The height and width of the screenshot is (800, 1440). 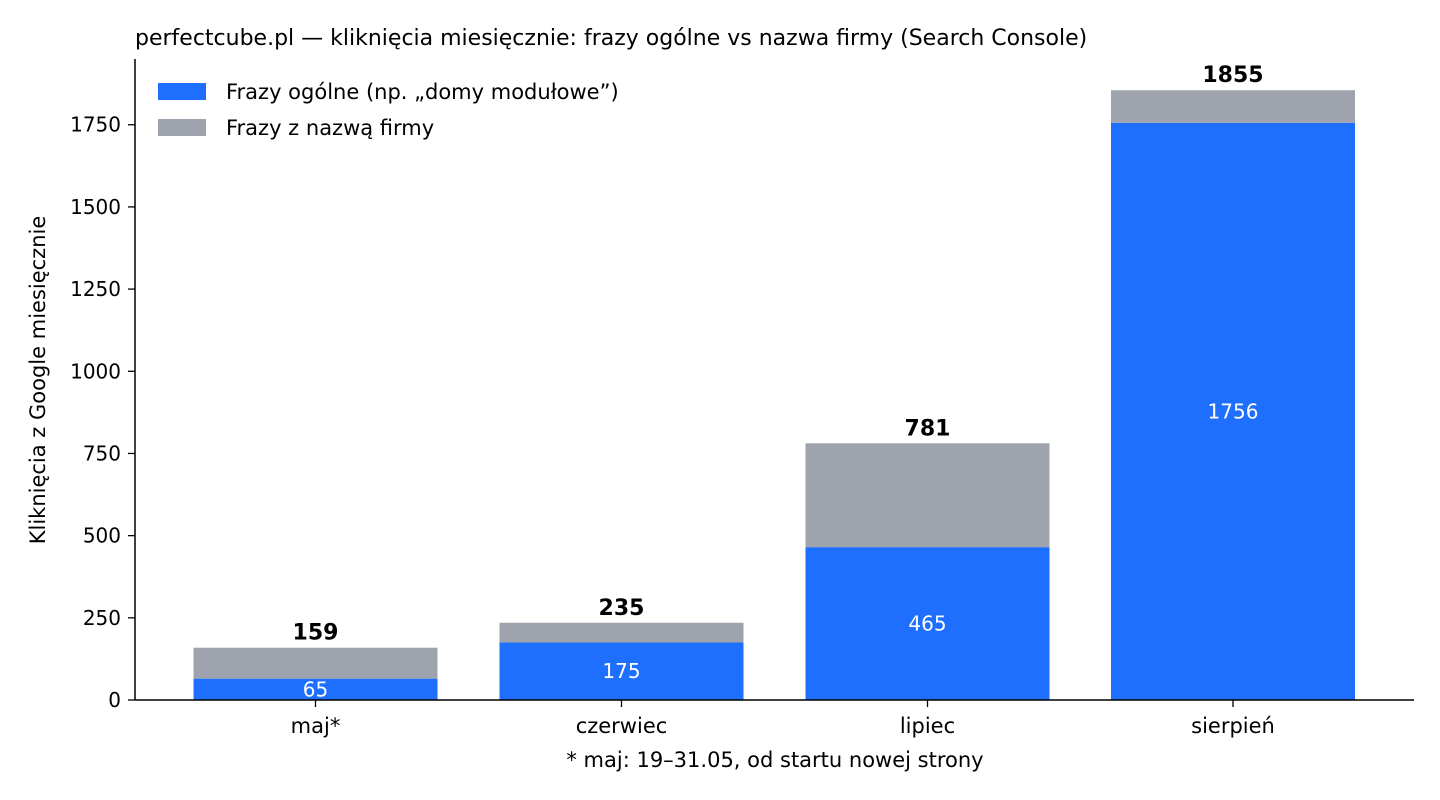 What do you see at coordinates (95, 125) in the screenshot?
I see `y-tick-label: 1750` at bounding box center [95, 125].